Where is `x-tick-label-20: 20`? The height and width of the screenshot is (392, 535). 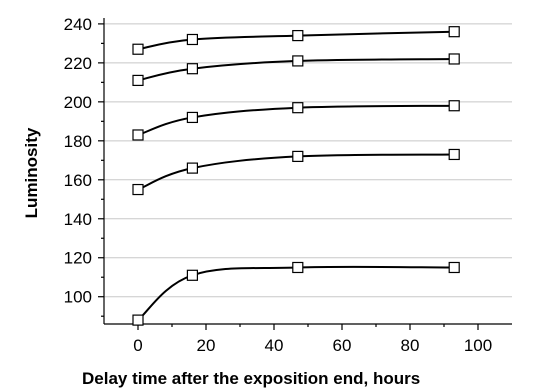 x-tick-label-20: 20 is located at coordinates (206, 345).